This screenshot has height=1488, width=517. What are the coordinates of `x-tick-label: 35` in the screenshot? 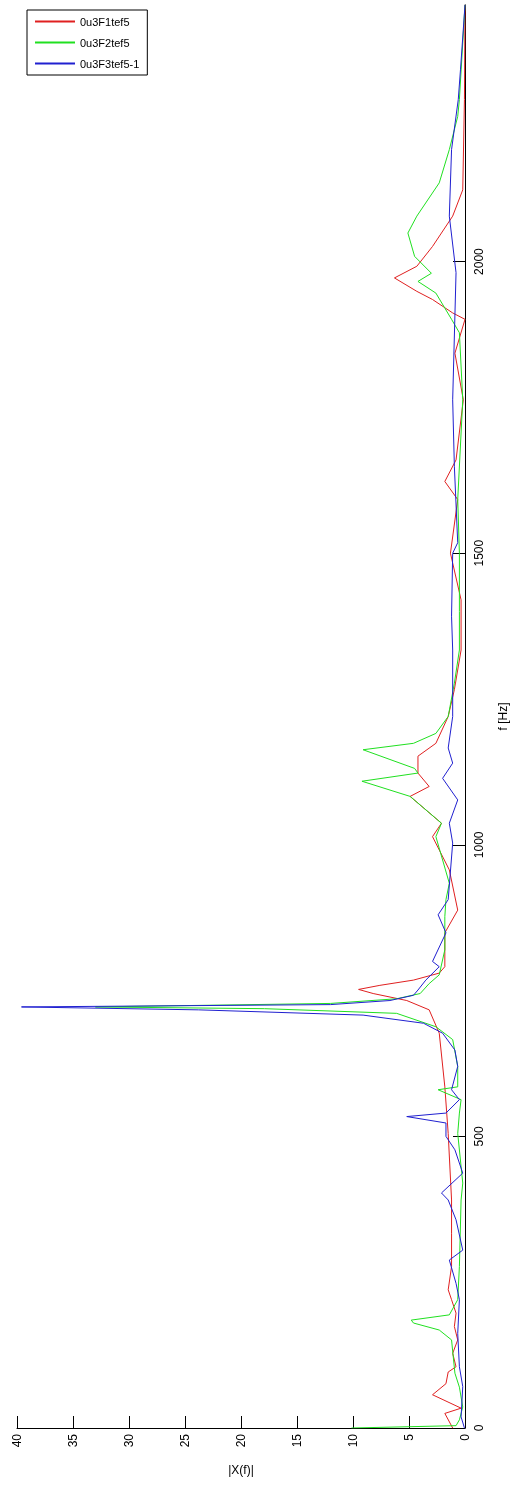 It's located at (73, 1440).